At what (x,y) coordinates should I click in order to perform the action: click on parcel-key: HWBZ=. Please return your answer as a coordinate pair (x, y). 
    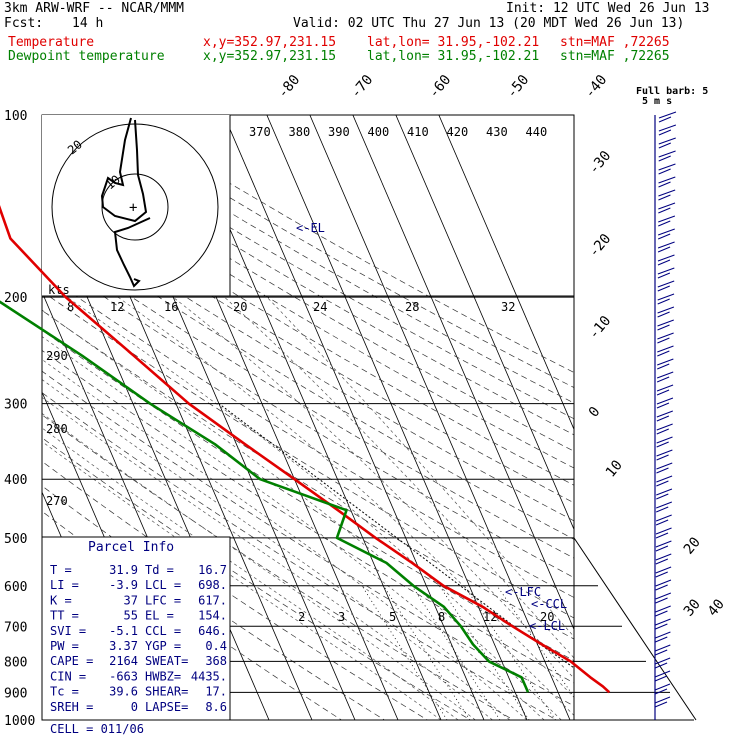
    Looking at the image, I should click on (163, 676).